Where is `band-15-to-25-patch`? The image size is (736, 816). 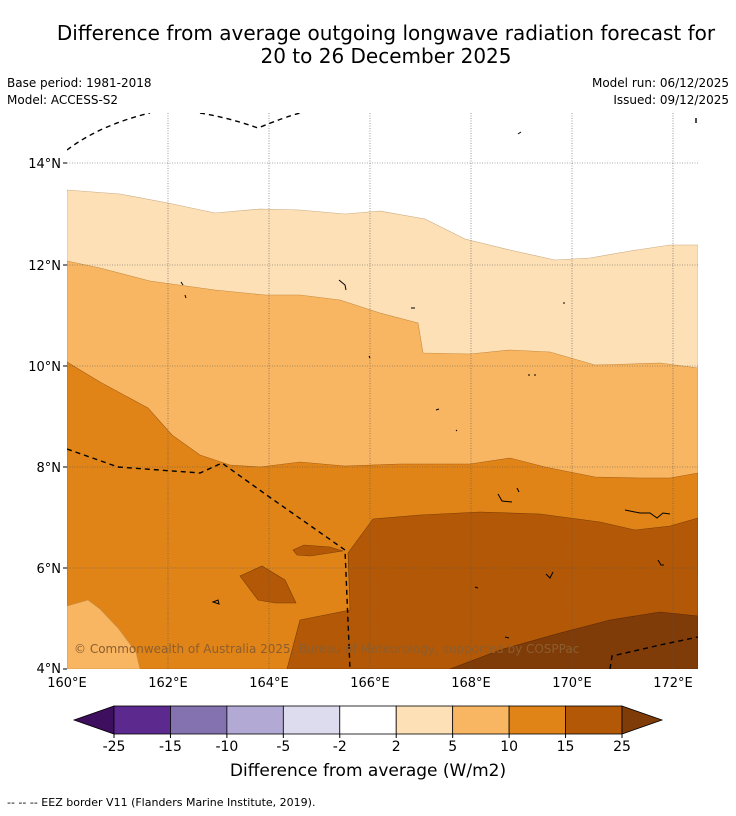
band-15-to-25-patch is located at coordinates (268, 584).